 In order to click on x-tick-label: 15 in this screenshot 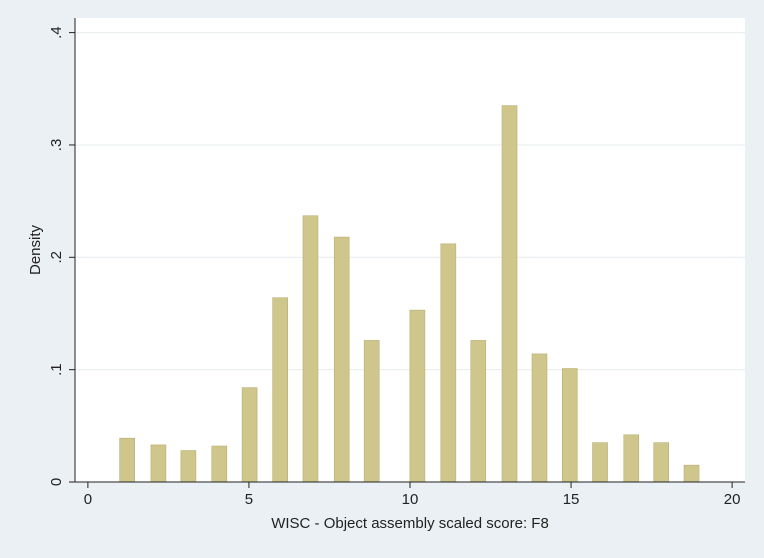, I will do `click(571, 499)`.